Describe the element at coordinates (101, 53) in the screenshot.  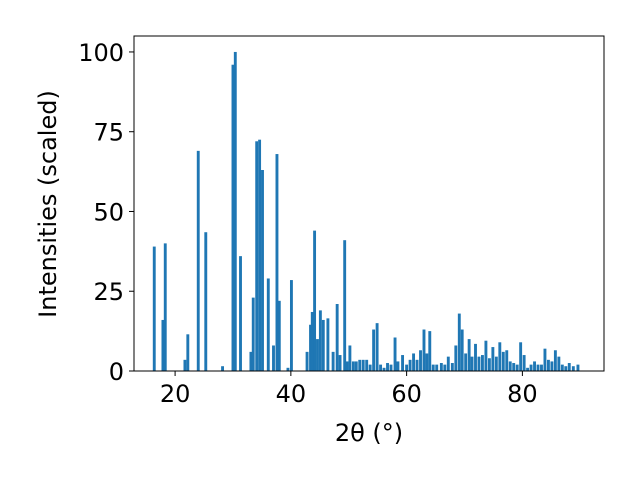
I see `y-tick-label: 100` at that location.